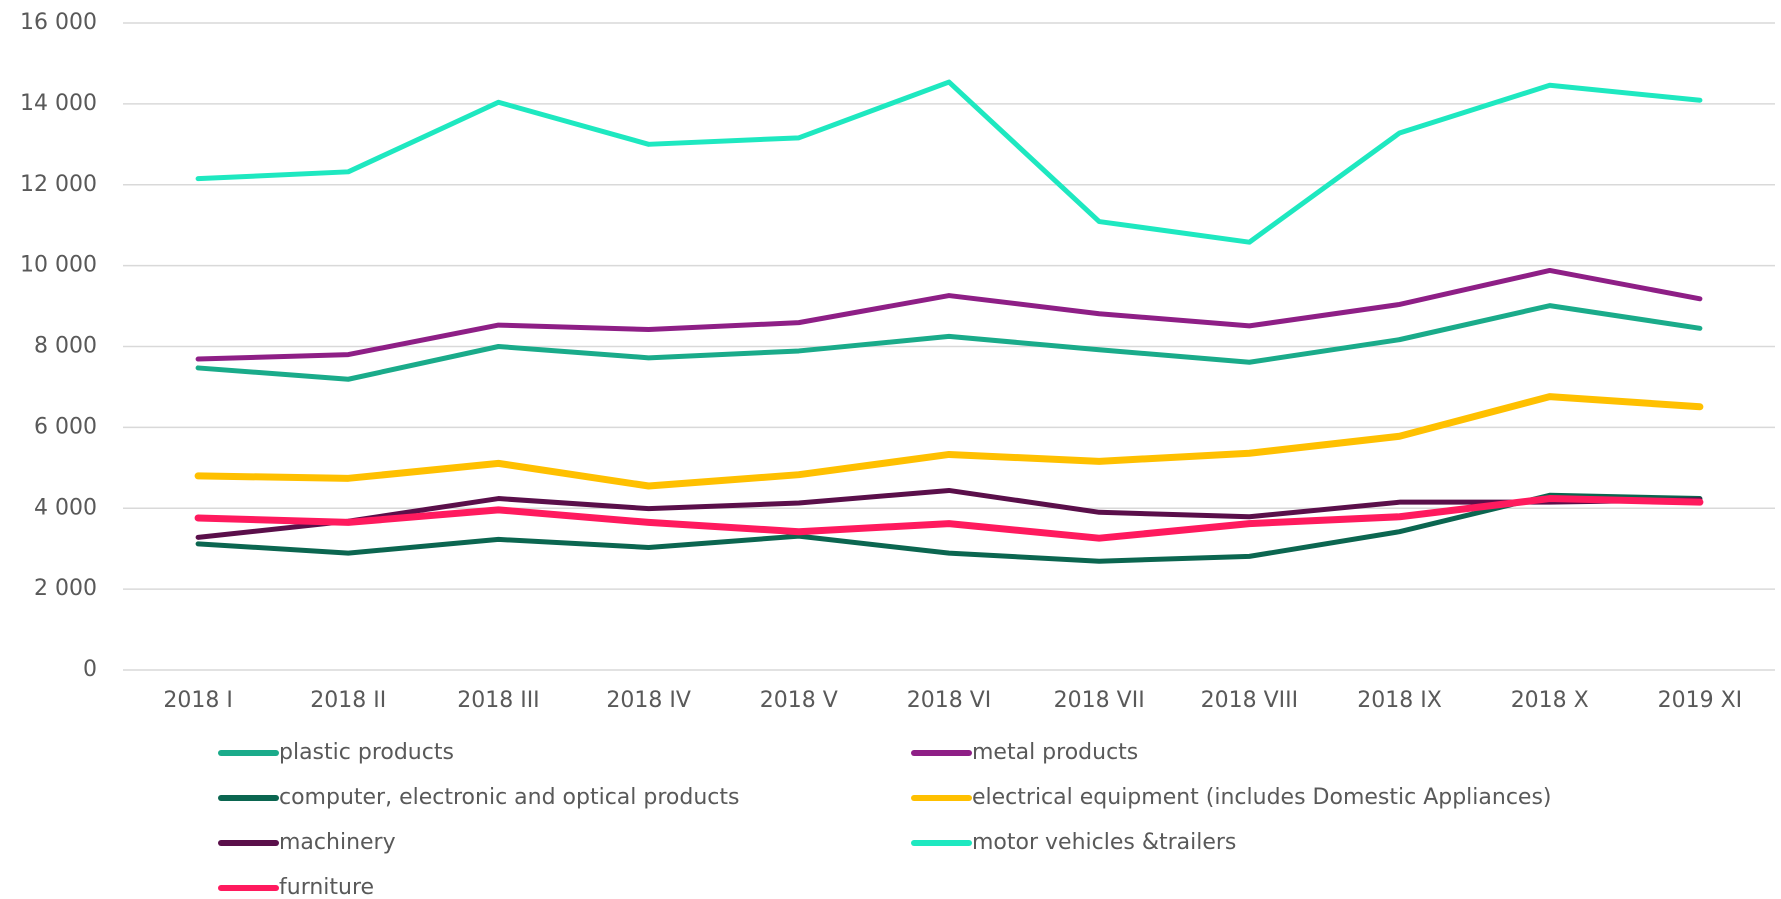 This screenshot has height=899, width=1781. I want to click on y-tick-label: 4 000, so click(65, 507).